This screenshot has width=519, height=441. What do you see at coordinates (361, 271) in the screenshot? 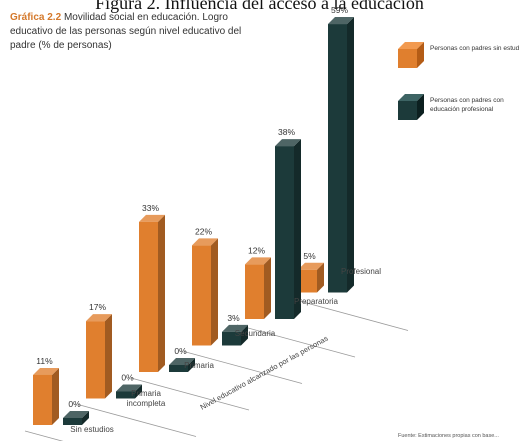
I see `category-label: Profesional` at bounding box center [361, 271].